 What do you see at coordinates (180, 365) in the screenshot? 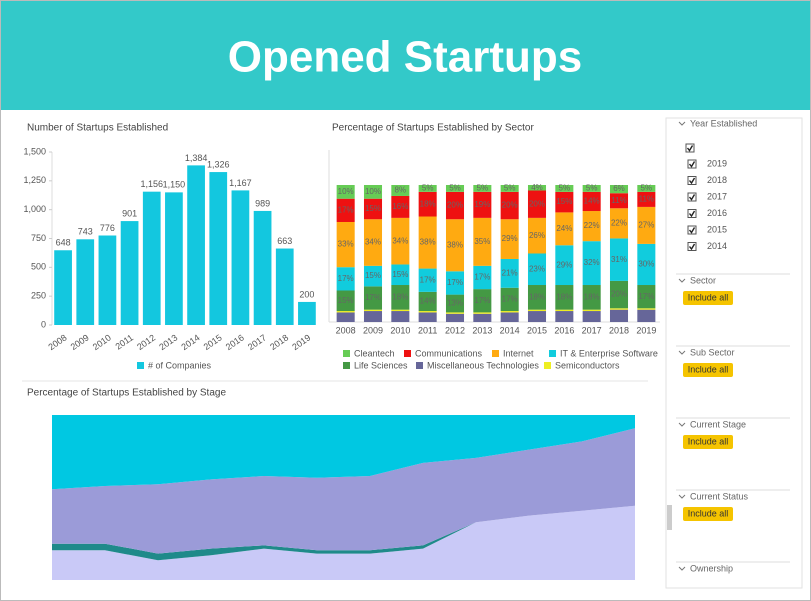
I see `legend-label: # of Companies` at bounding box center [180, 365].